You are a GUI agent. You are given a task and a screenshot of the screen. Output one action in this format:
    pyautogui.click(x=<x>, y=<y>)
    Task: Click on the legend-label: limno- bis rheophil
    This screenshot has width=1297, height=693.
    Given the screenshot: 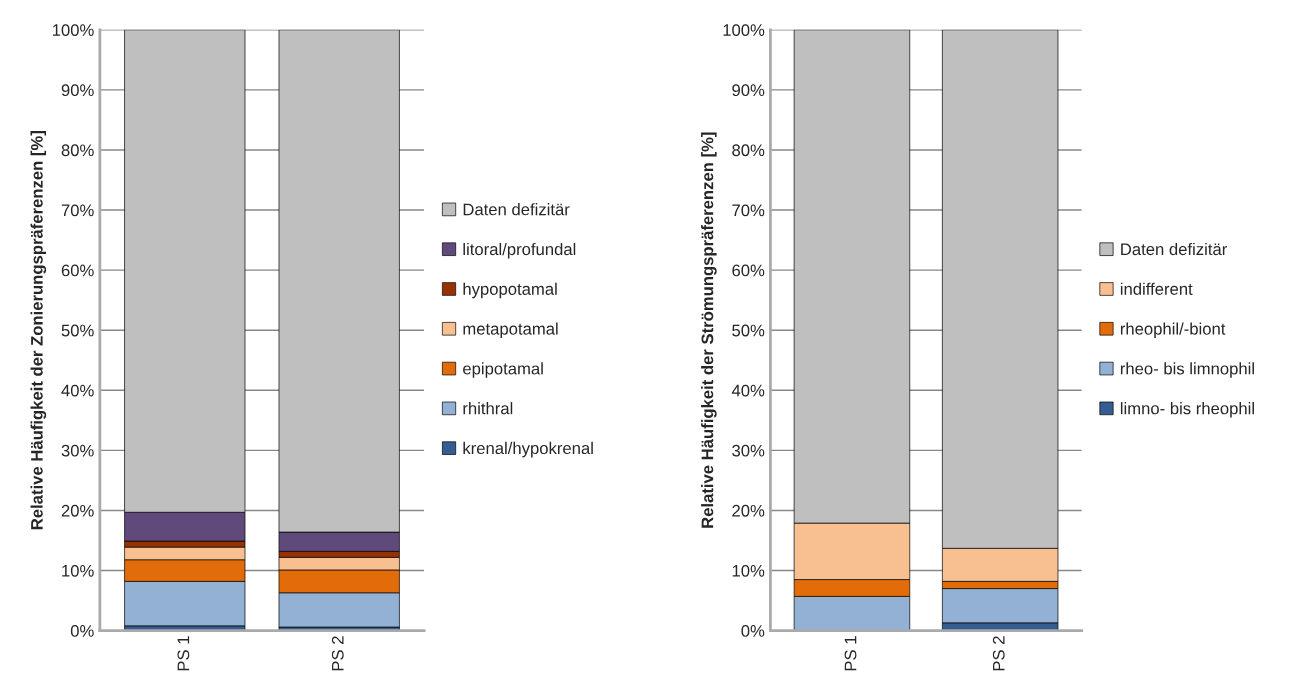 What is the action you would take?
    pyautogui.click(x=1187, y=410)
    